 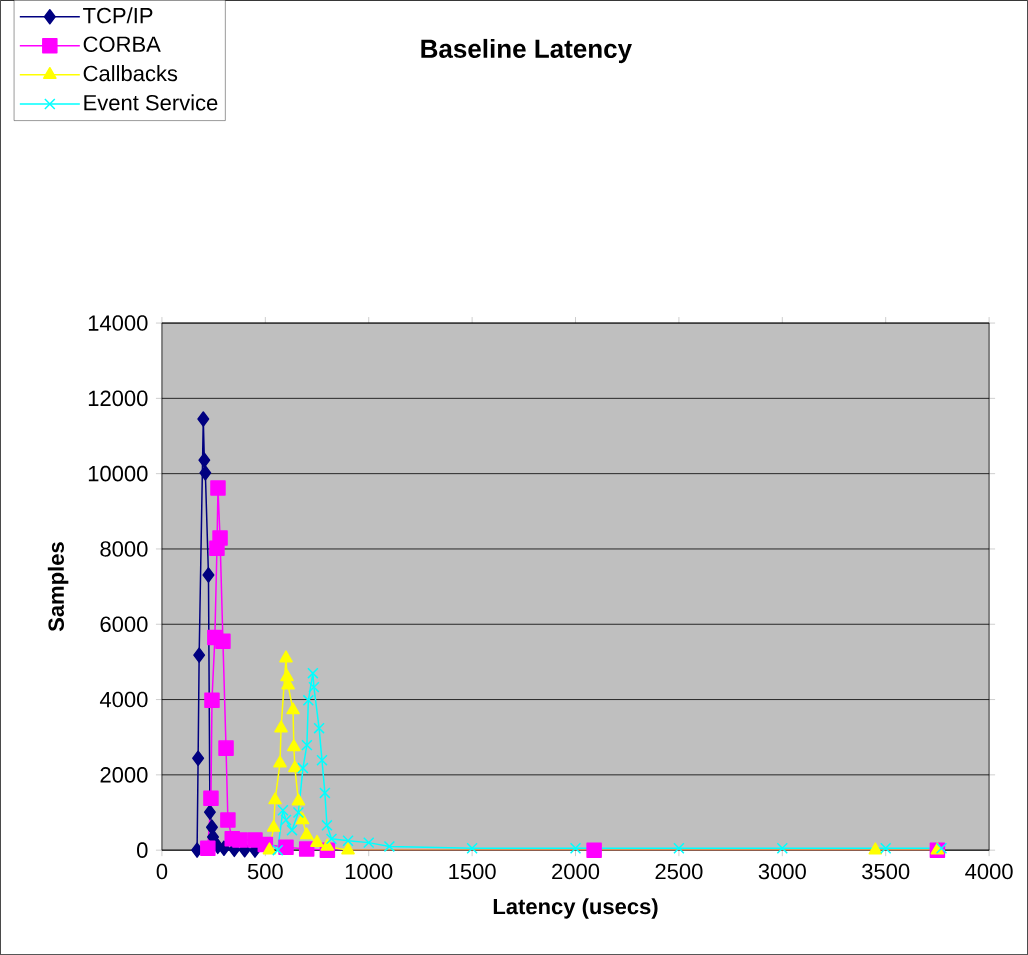 I want to click on y-tick-label: 8000, so click(x=124, y=549).